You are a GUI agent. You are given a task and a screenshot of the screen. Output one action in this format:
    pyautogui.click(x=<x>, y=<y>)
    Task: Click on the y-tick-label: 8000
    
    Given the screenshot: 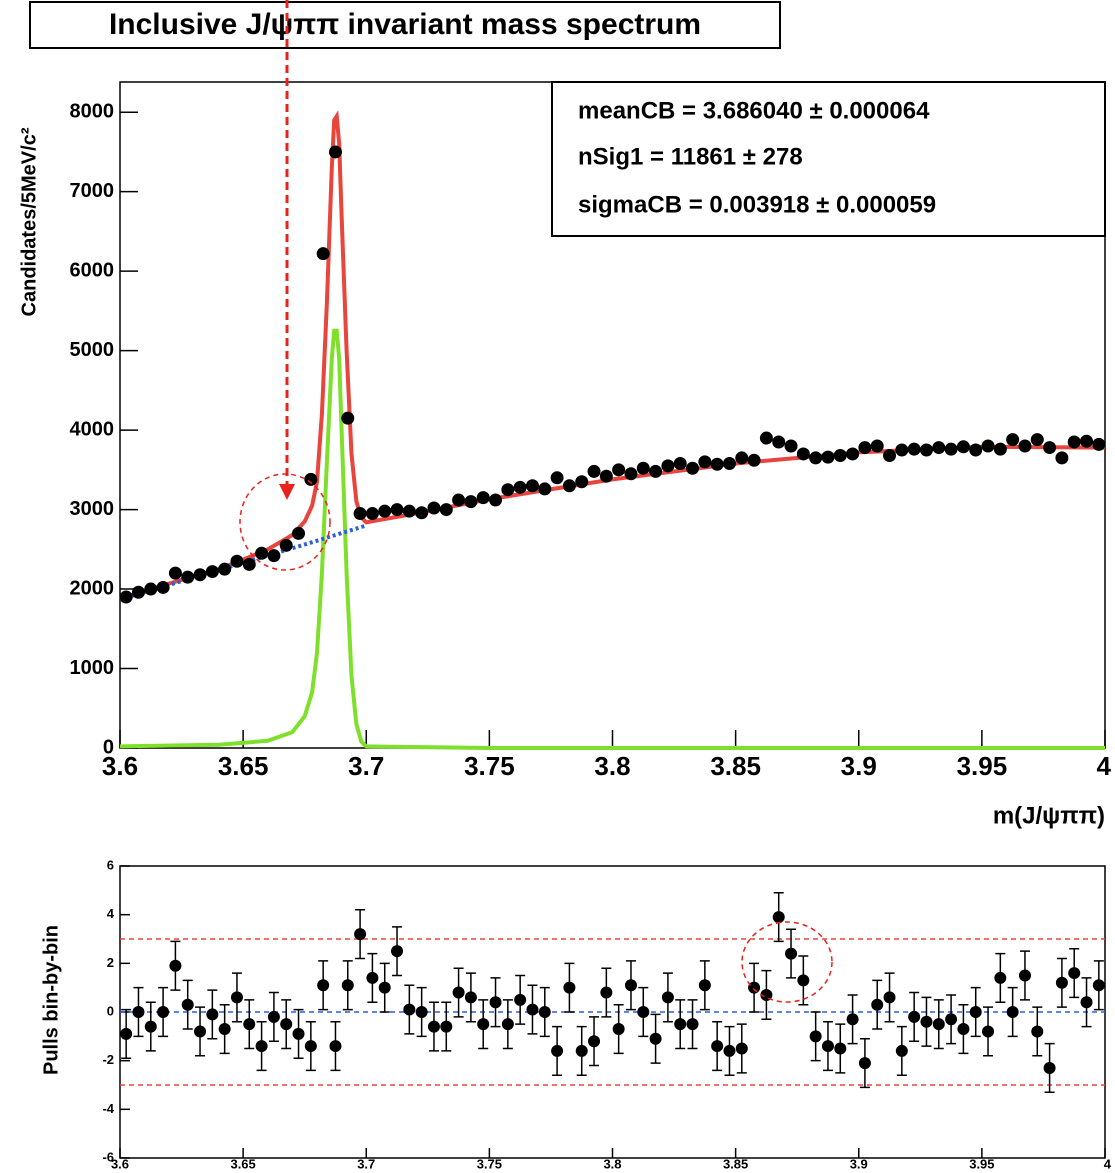 What is the action you would take?
    pyautogui.click(x=92, y=111)
    